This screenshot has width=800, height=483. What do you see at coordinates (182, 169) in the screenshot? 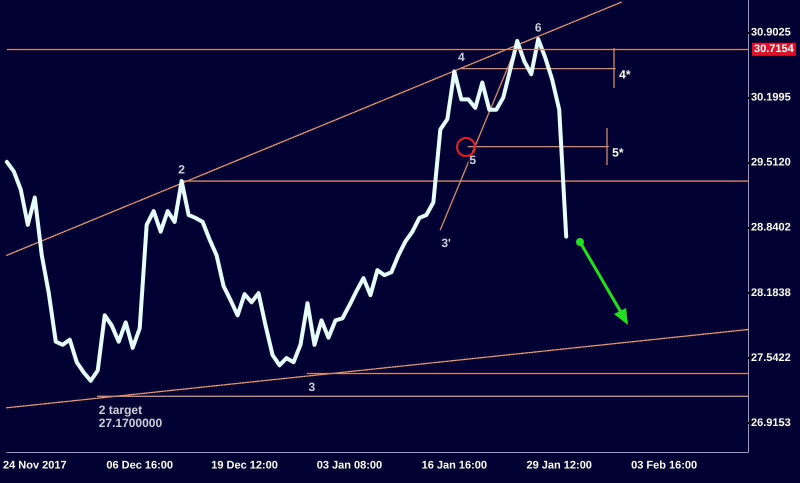
I see `annotation: 2` at bounding box center [182, 169].